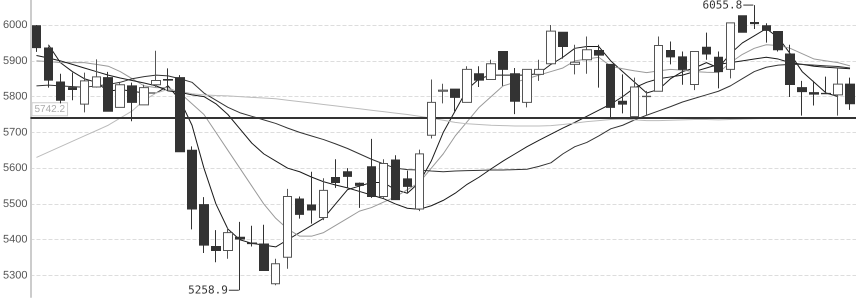 The image size is (862, 304). Describe the element at coordinates (50, 109) in the screenshot. I see `ref-line-label: 5742.2` at that location.